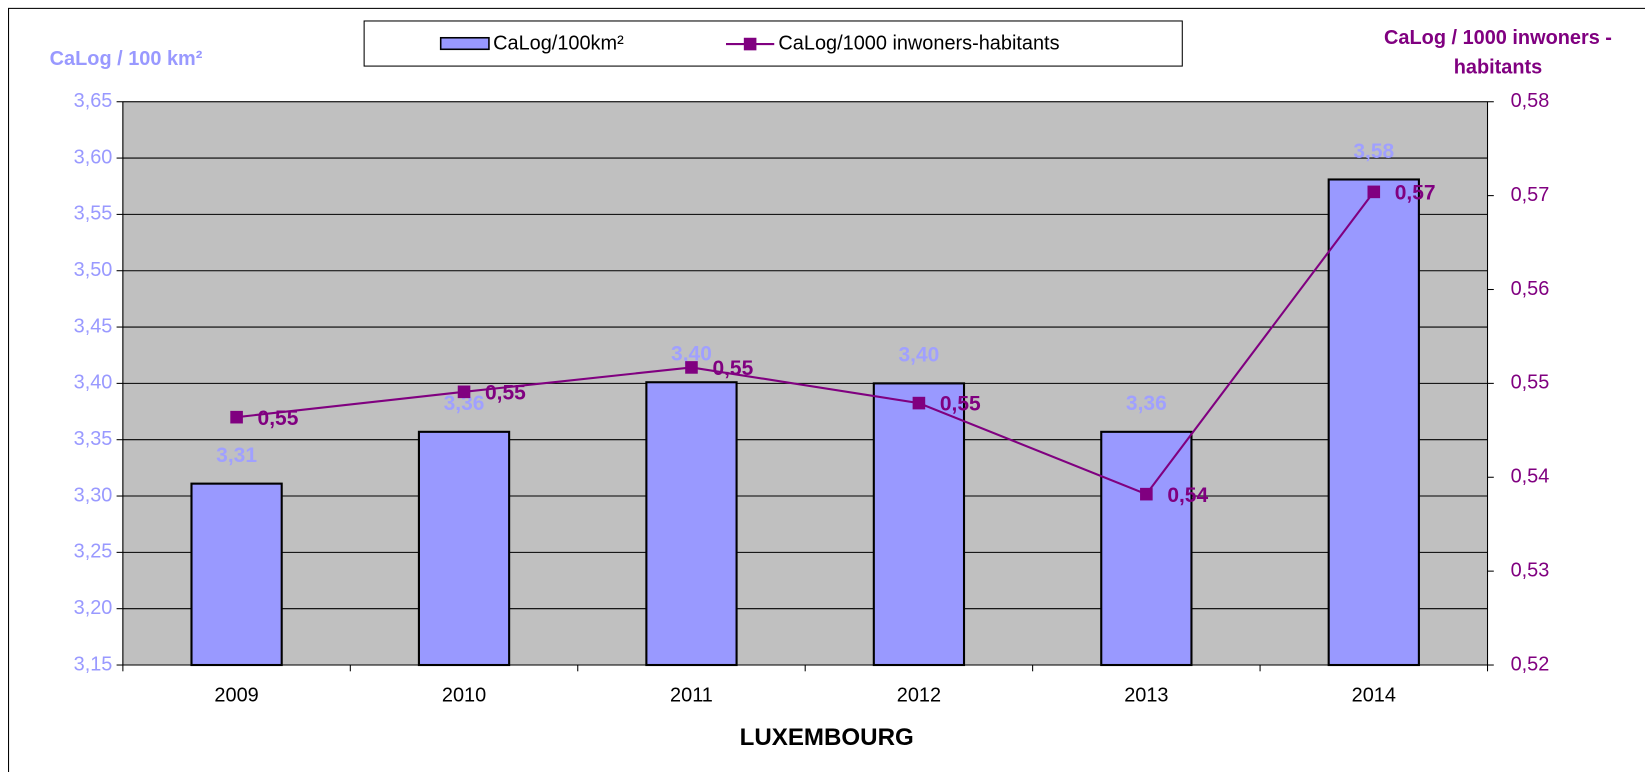 This screenshot has height=772, width=1645. I want to click on y-tick-label: 3,65, so click(93, 101).